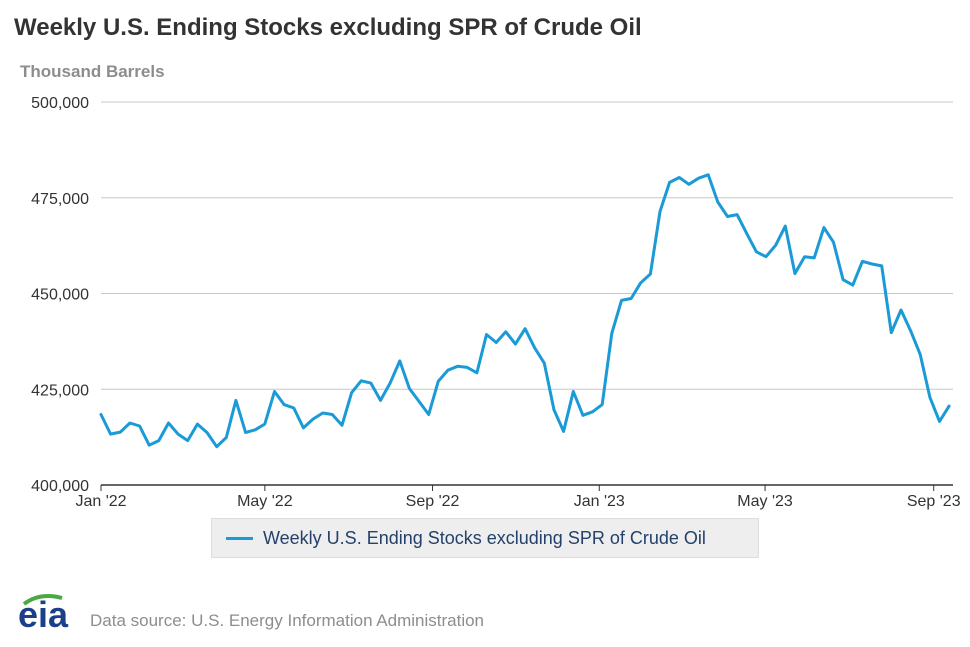 Image resolution: width=970 pixels, height=647 pixels. I want to click on y-tick-label: 400,000, so click(60, 486).